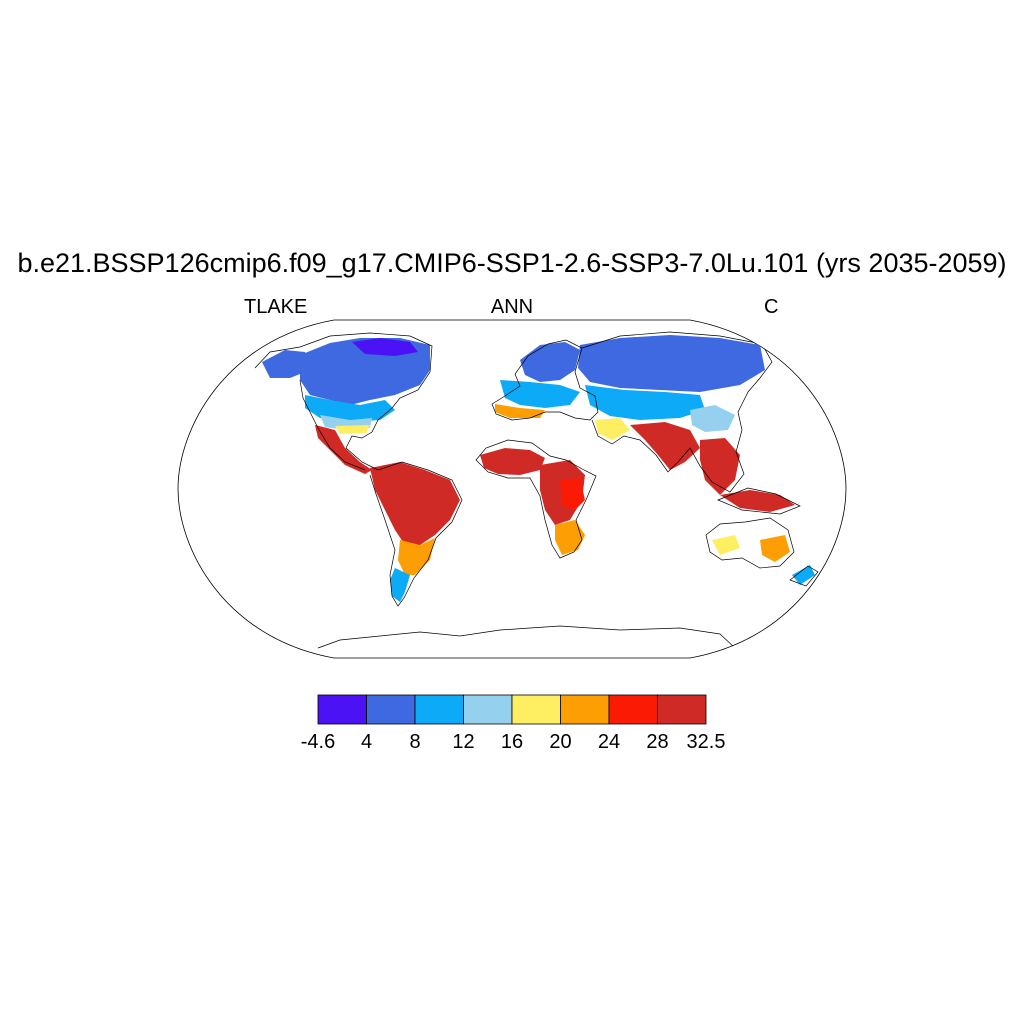  Describe the element at coordinates (671, 363) in the screenshot. I see `region-siberia` at that location.